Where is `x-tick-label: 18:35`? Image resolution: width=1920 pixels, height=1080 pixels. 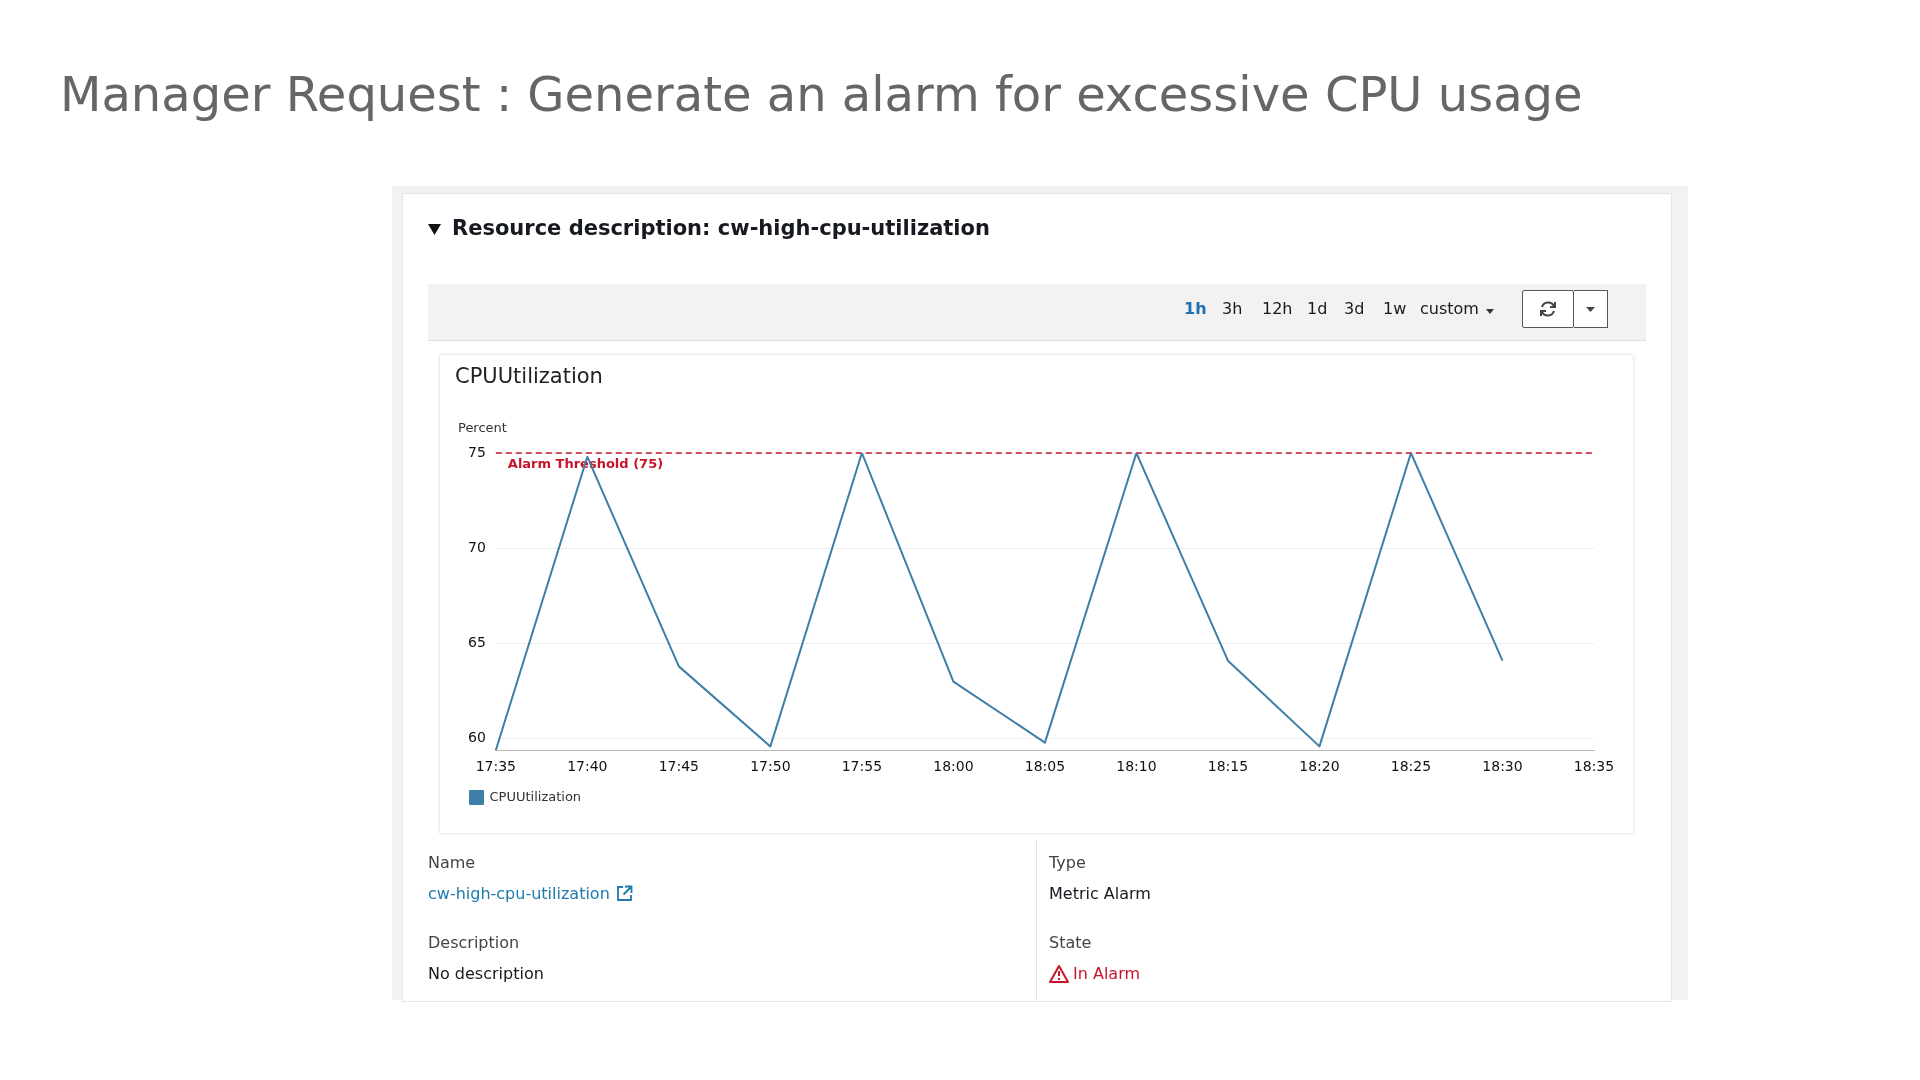 x-tick-label: 18:35 is located at coordinates (1594, 766).